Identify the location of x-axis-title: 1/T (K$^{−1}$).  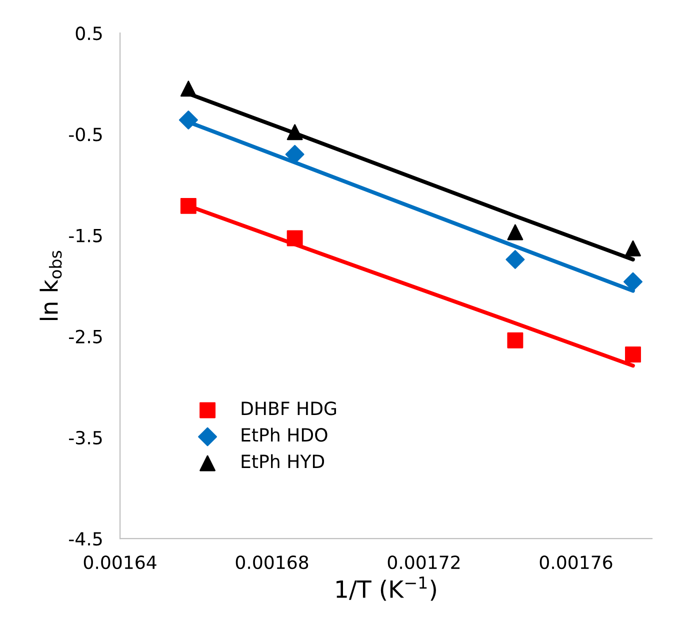
(386, 588).